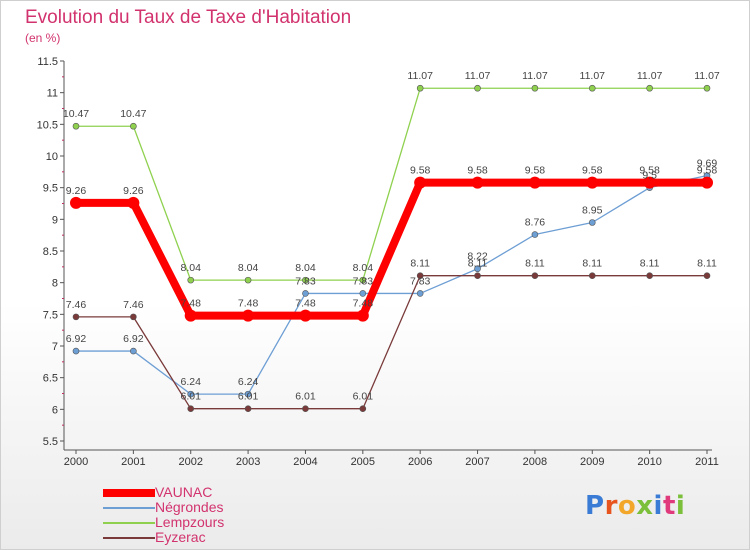 This screenshot has width=750, height=550. I want to click on x-tick-label: 2002, so click(190, 462).